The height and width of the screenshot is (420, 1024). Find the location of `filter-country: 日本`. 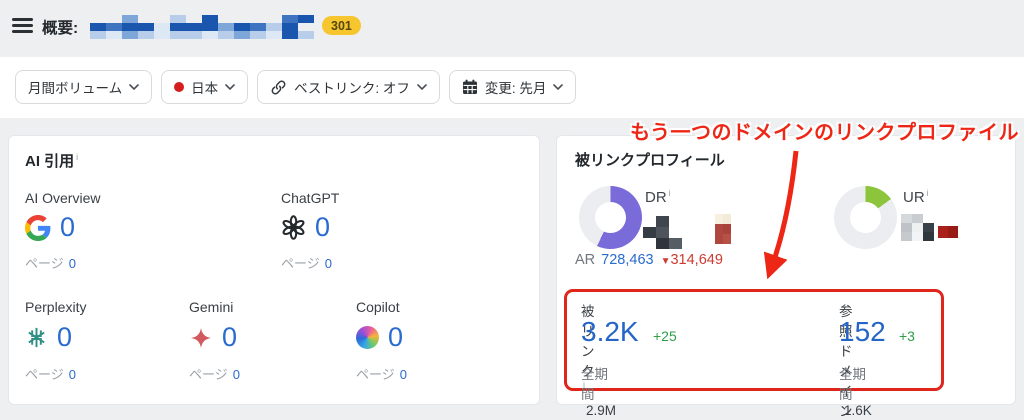

filter-country: 日本 is located at coordinates (205, 87).